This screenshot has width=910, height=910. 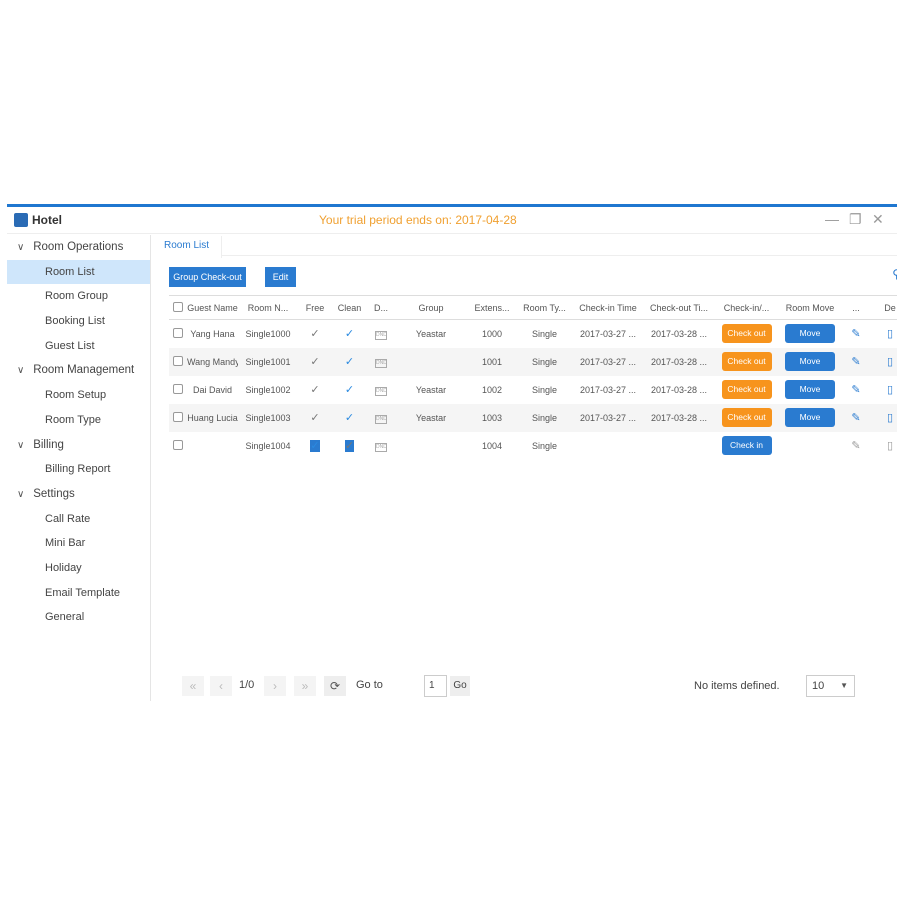 I want to click on sidebar-item: Billing Report, so click(x=78, y=469).